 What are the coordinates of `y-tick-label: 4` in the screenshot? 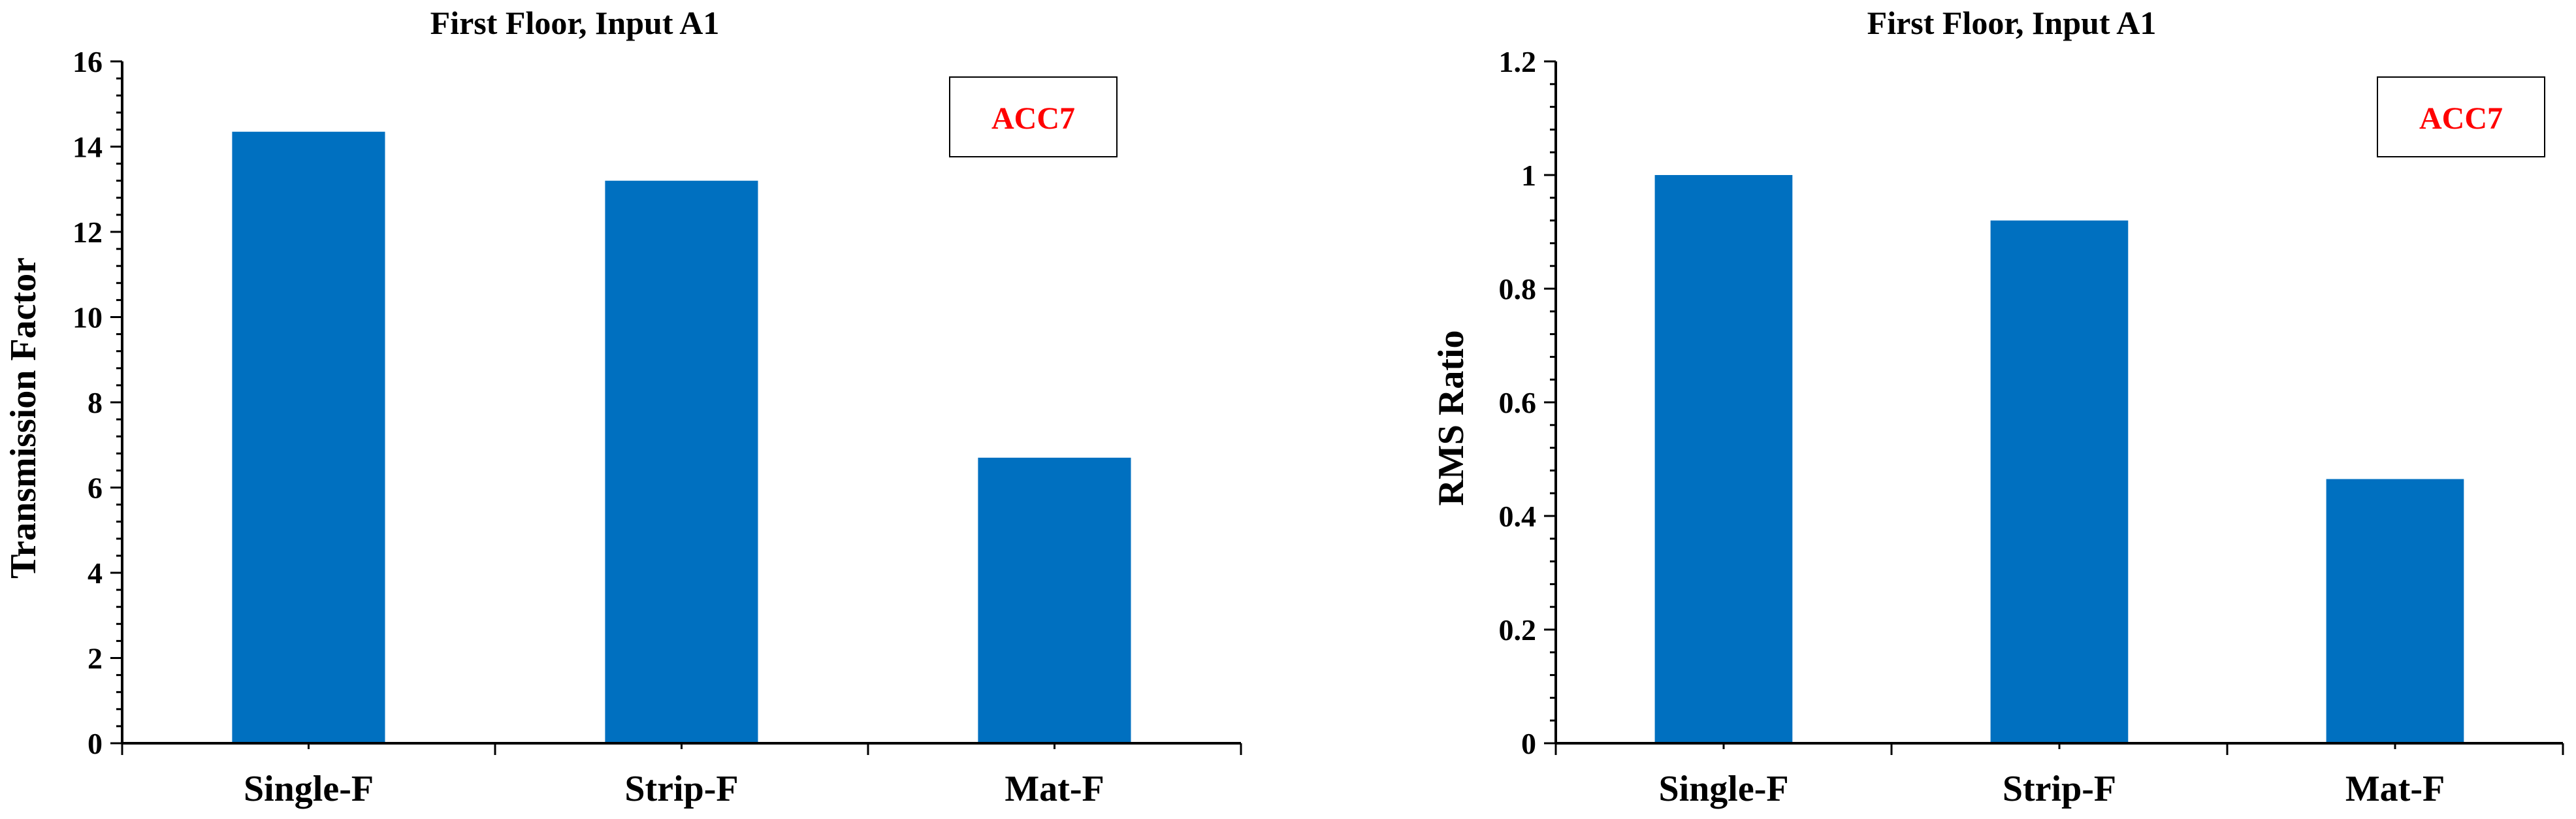 It's located at (95, 573).